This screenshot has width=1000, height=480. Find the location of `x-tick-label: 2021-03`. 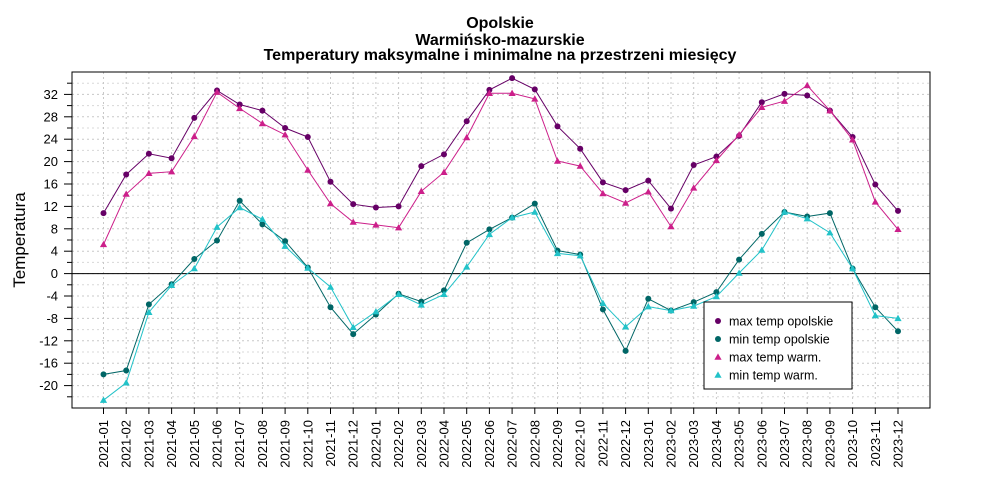

x-tick-label: 2021-03 is located at coordinates (148, 444).